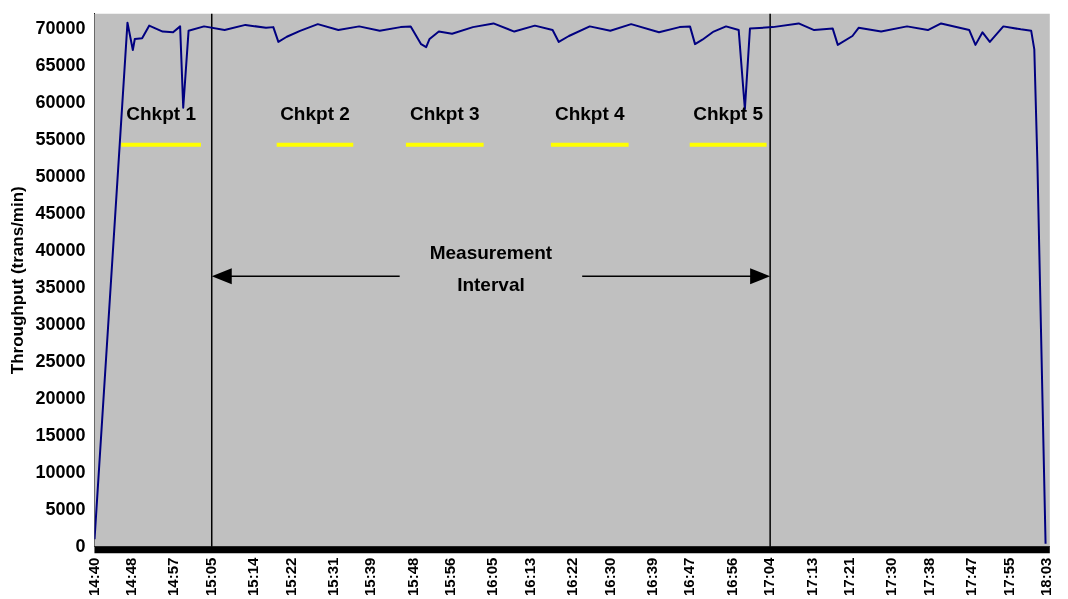 Image resolution: width=1068 pixels, height=599 pixels. What do you see at coordinates (60, 323) in the screenshot?
I see `y-tick-label: 30000` at bounding box center [60, 323].